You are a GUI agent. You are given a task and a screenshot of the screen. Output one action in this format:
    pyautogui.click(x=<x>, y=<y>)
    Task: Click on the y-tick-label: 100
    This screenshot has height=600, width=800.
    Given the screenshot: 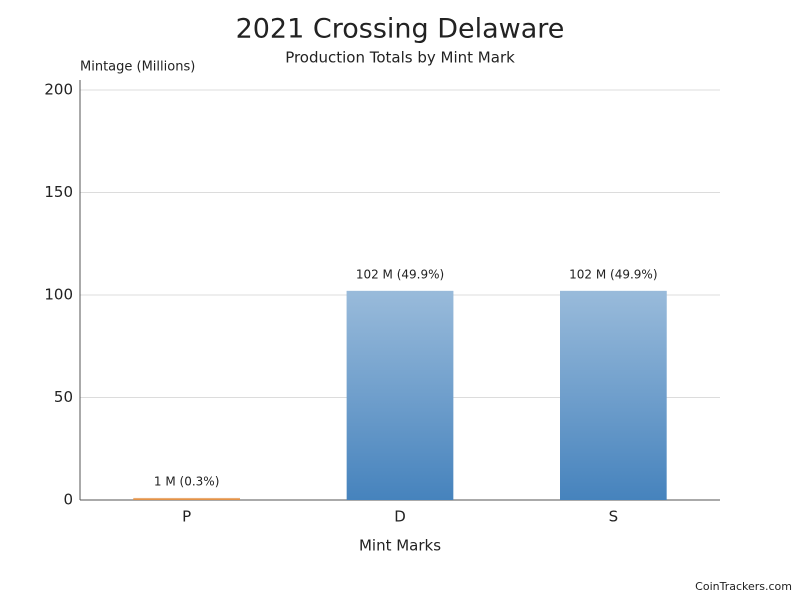 What is the action you would take?
    pyautogui.click(x=58, y=295)
    